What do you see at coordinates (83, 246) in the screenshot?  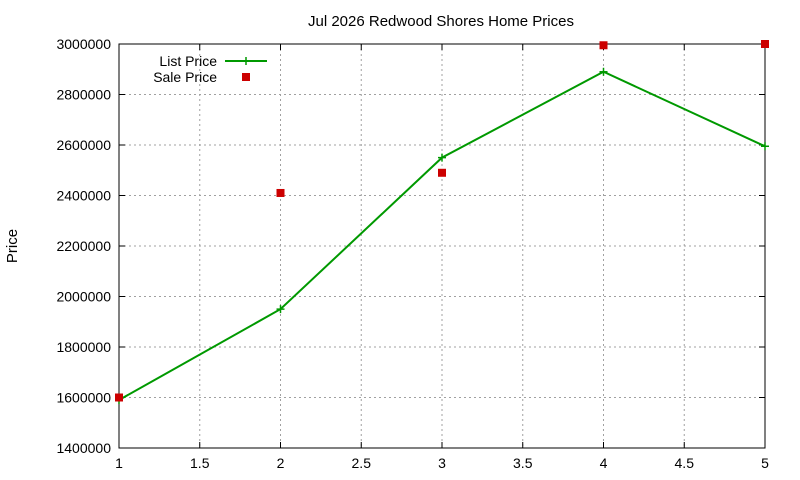 I see `y-tick-label: 2200000` at bounding box center [83, 246].